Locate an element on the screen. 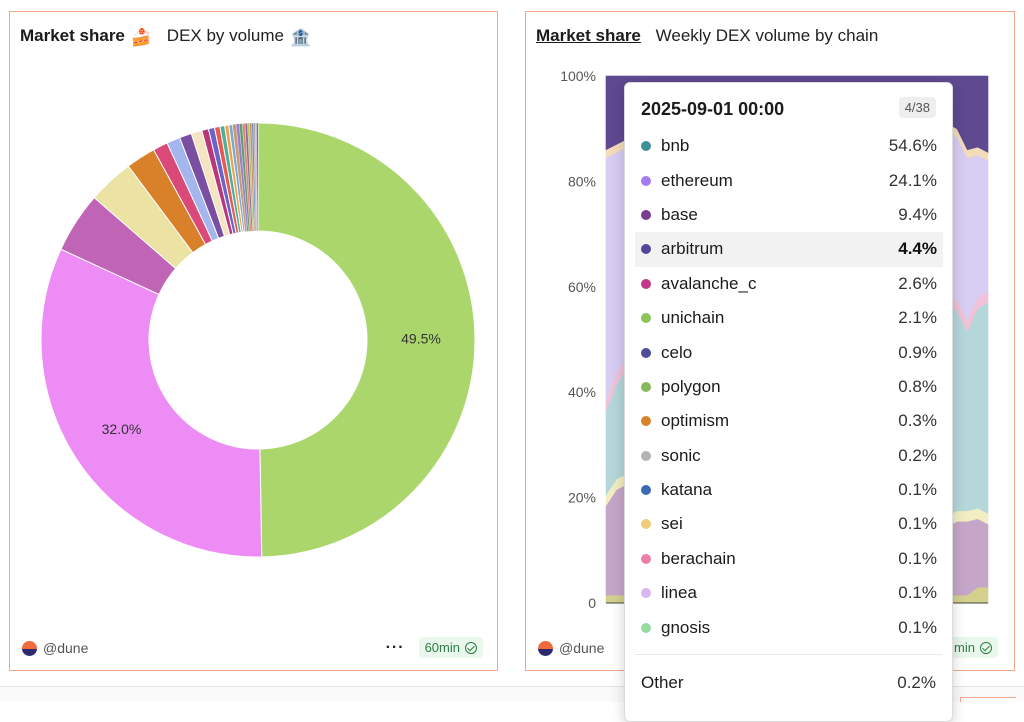  tooltip-row: arbitrum 4.4% is located at coordinates (789, 249).